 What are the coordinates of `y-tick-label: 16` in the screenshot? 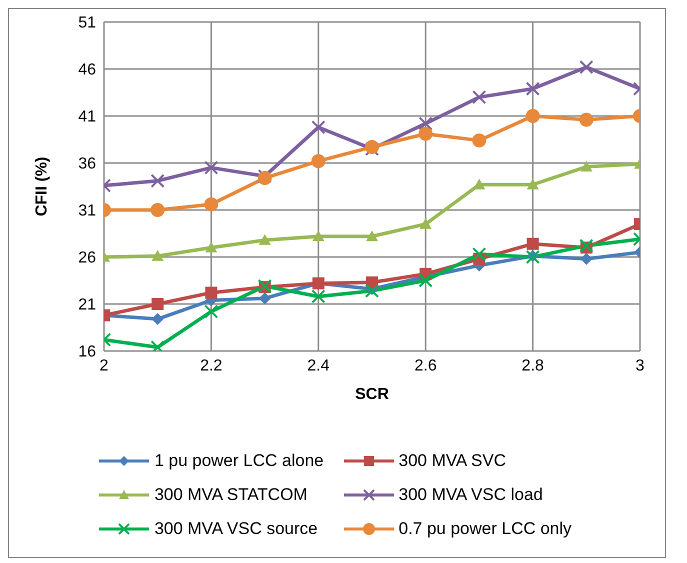 It's located at (87, 352).